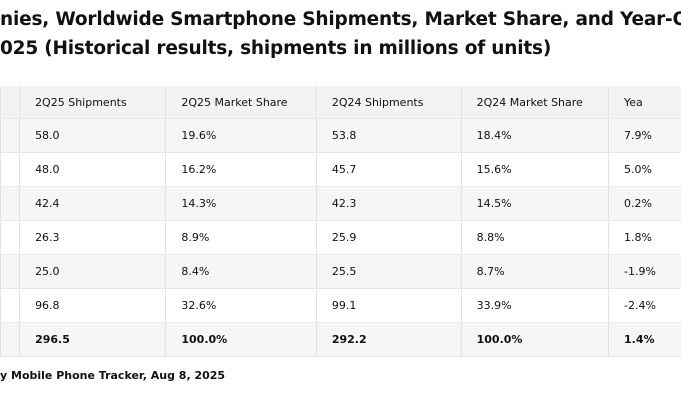 This screenshot has width=681, height=400. What do you see at coordinates (388, 271) in the screenshot?
I see `table-cell: 25.5` at bounding box center [388, 271].